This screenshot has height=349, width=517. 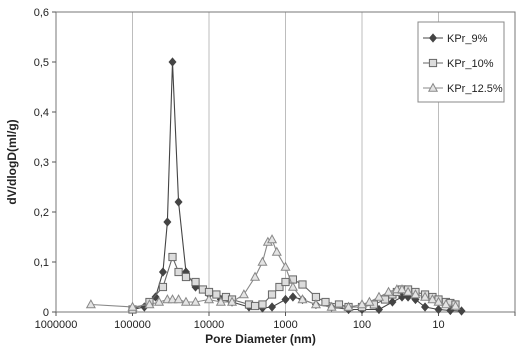 What do you see at coordinates (209, 325) in the screenshot?
I see `x-tick-label: 10000` at bounding box center [209, 325].